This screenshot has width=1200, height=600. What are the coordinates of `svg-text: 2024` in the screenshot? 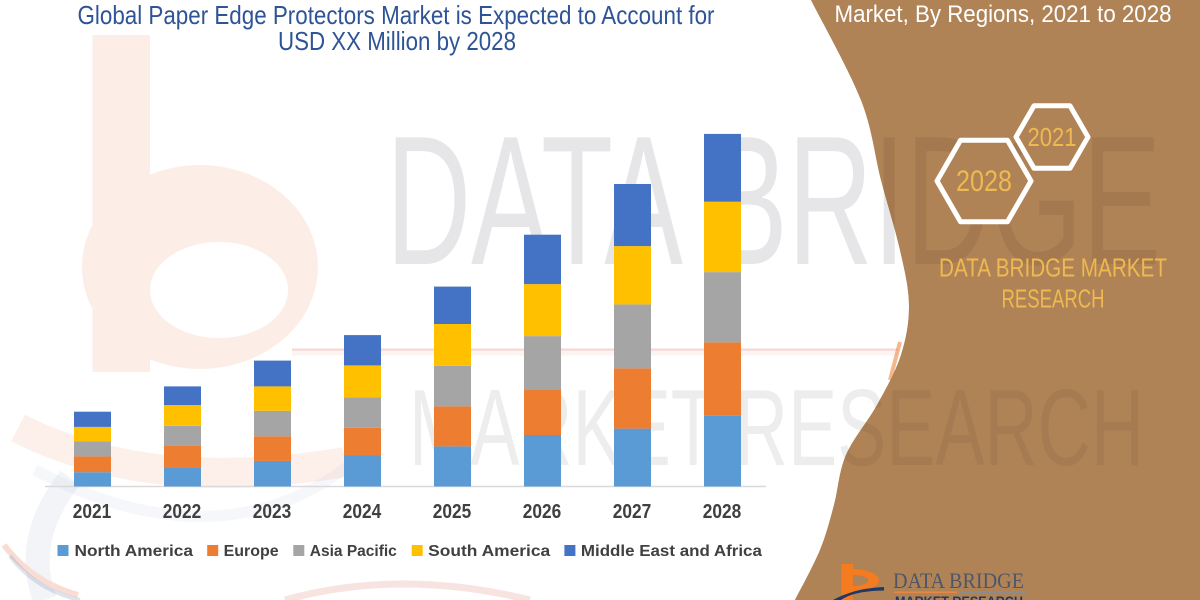 It's located at (362, 512).